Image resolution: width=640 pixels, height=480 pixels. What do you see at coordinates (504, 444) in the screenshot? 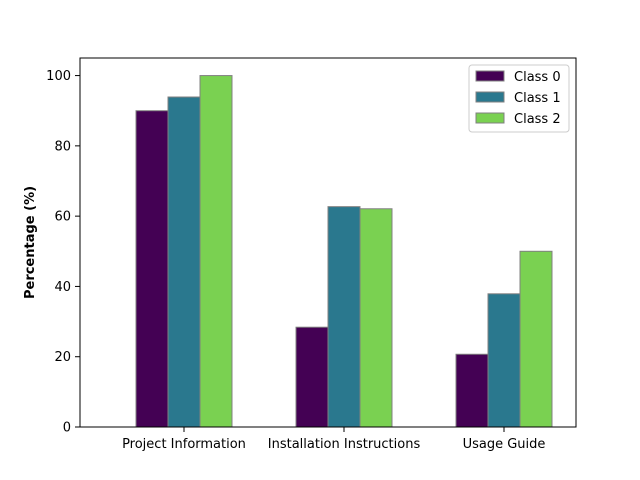
I see `x-tick-label: Usage Guide` at bounding box center [504, 444].